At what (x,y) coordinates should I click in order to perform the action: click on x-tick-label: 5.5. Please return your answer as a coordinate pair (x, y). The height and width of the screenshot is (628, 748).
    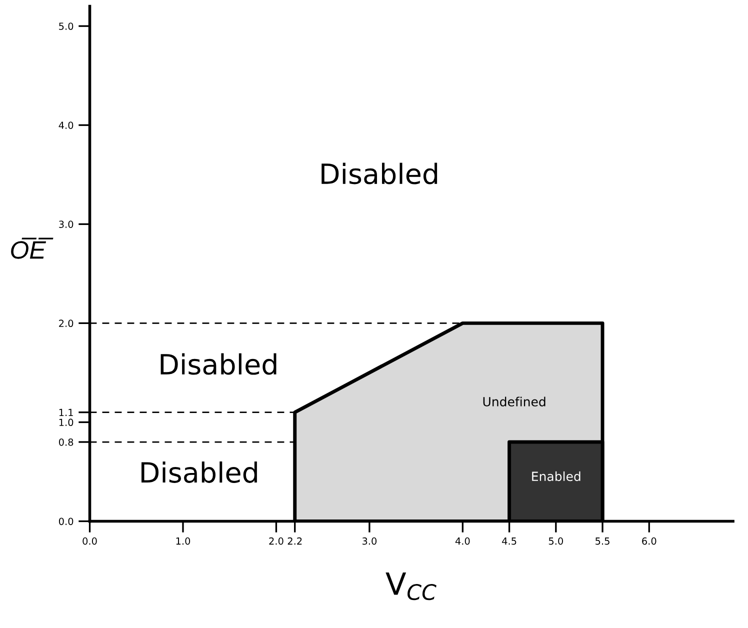
    Looking at the image, I should click on (603, 541).